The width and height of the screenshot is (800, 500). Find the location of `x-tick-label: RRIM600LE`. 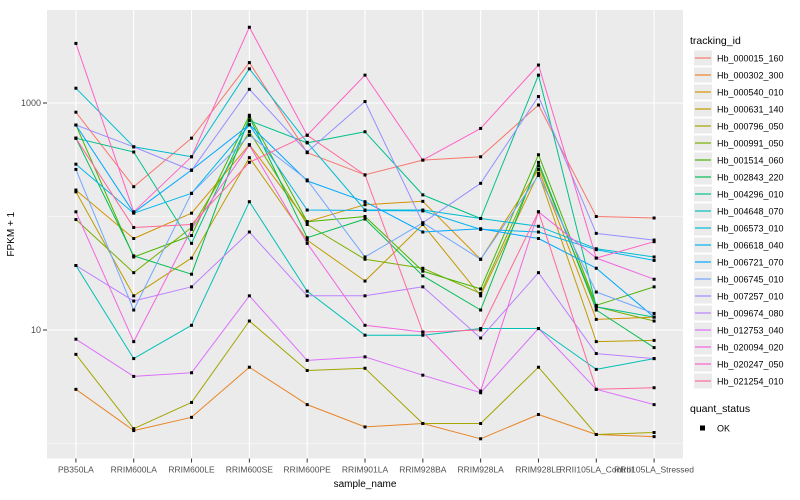

x-tick-label: RRIM600LE is located at coordinates (191, 470).